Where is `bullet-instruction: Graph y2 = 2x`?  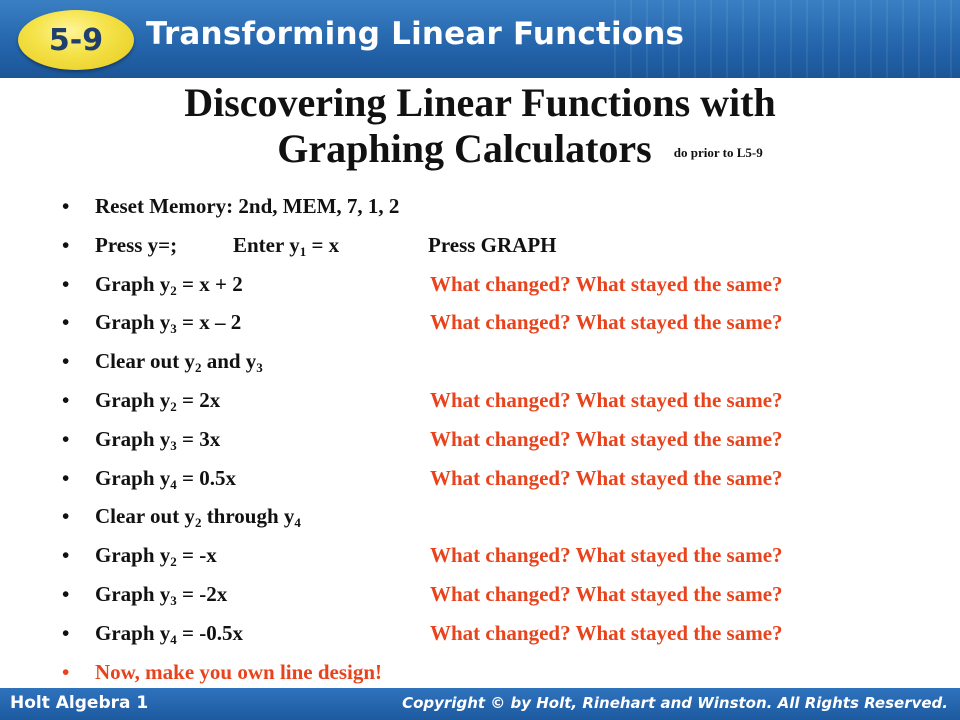 bullet-instruction: Graph y2 = 2x is located at coordinates (157, 400).